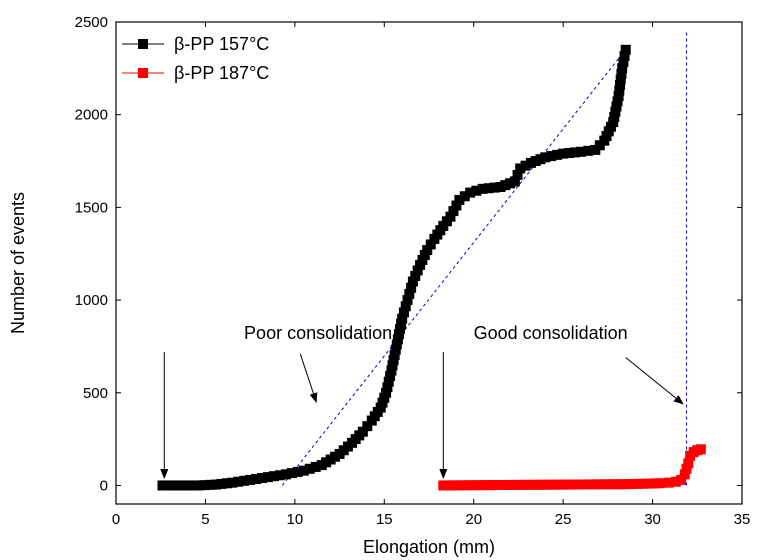  Describe the element at coordinates (742, 519) in the screenshot. I see `x-tick-label: 35` at that location.